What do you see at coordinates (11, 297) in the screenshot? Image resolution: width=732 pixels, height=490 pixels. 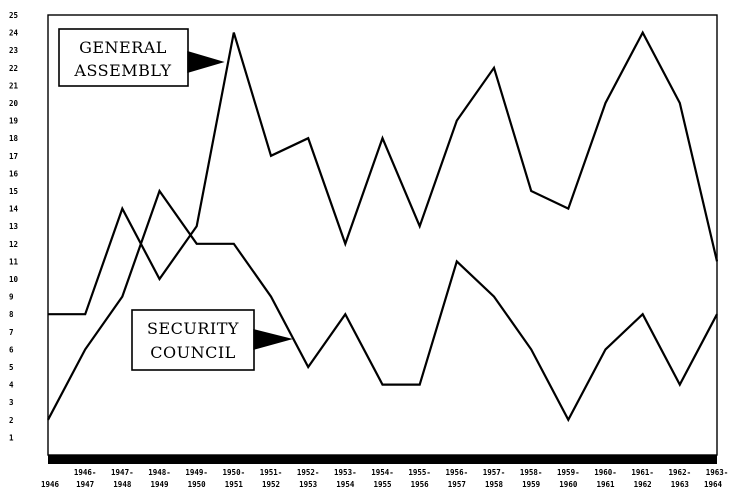 I see `y-tick-label: 9` at bounding box center [11, 297].